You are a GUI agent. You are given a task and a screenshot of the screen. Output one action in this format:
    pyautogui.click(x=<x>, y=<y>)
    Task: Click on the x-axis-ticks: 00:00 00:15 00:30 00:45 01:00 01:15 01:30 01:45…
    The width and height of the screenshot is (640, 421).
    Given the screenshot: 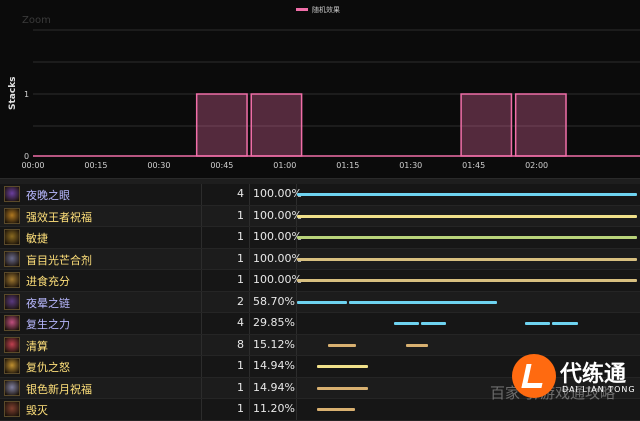 What is the action you would take?
    pyautogui.click(x=284, y=165)
    